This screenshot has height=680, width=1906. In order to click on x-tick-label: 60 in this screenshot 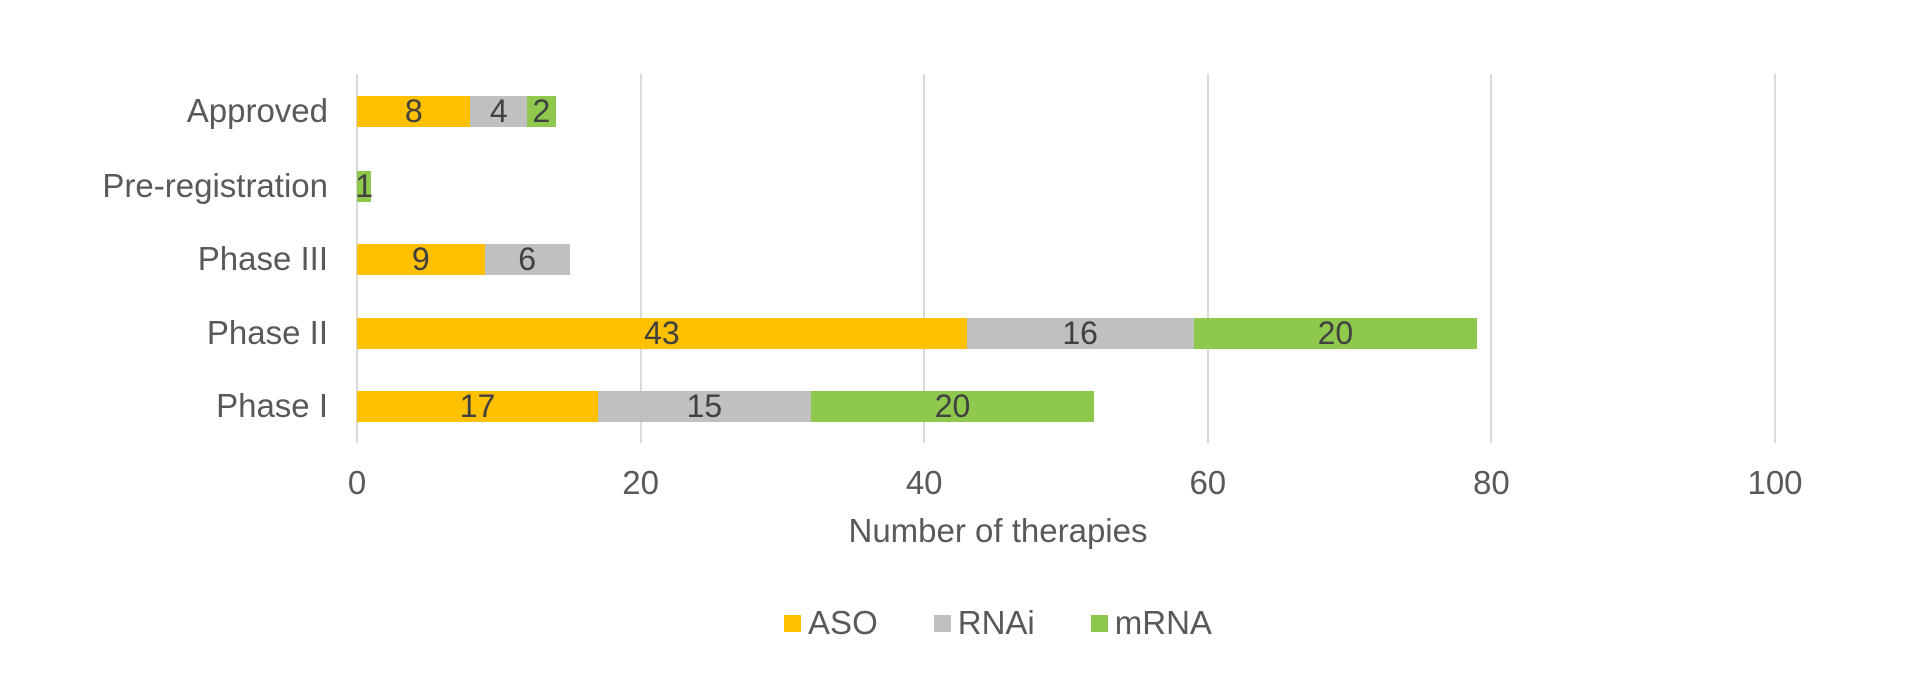, I will do `click(1208, 482)`.